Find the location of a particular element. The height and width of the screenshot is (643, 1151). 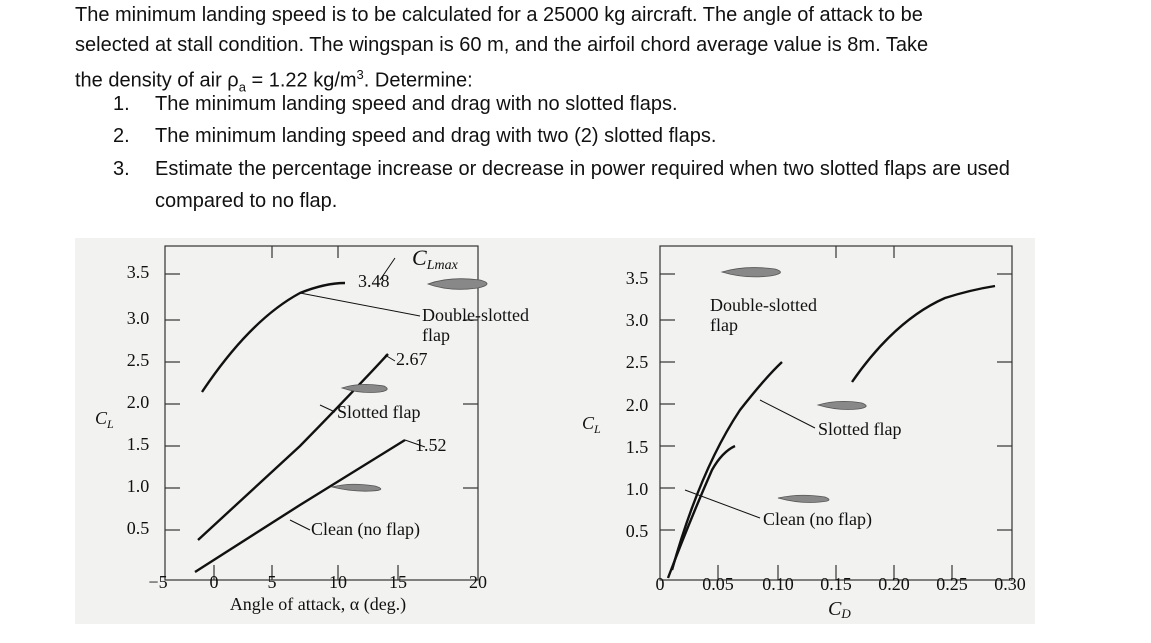

annotation: 3.48 is located at coordinates (374, 281).